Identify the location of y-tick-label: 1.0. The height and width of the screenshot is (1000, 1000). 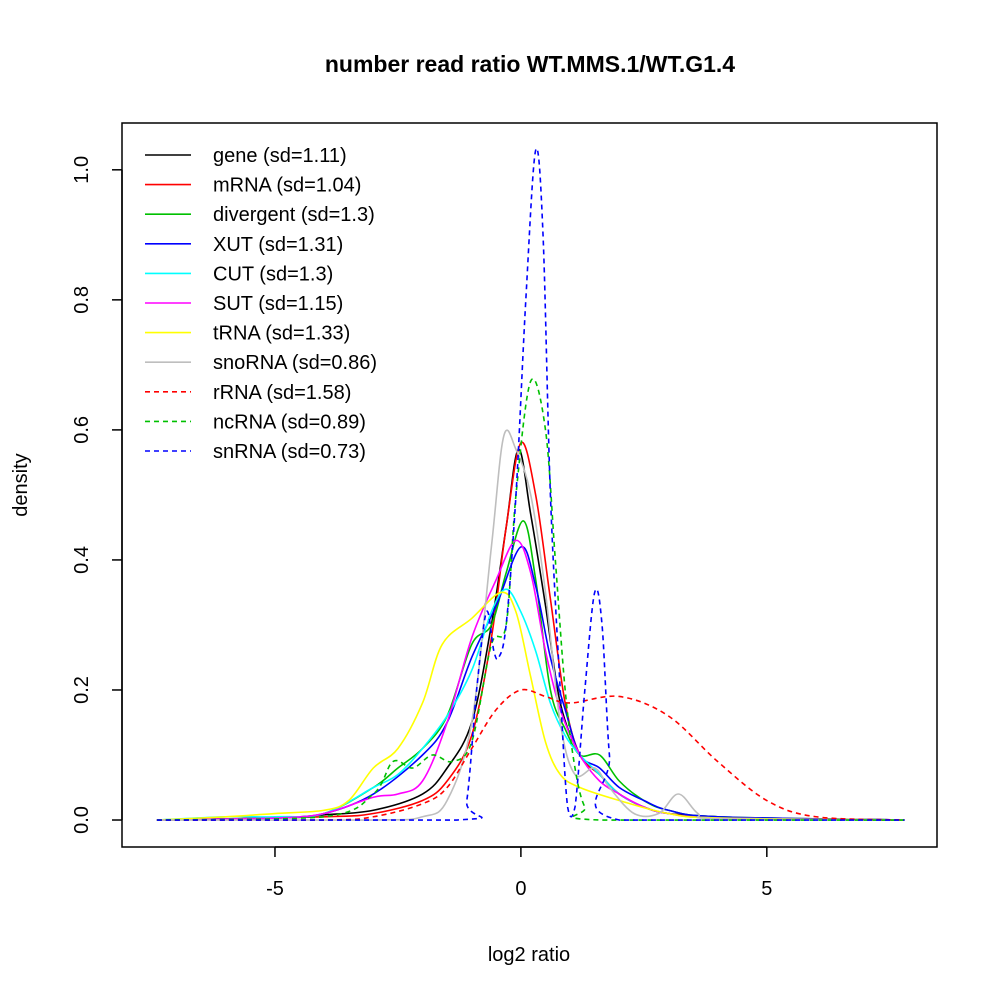
(82, 170).